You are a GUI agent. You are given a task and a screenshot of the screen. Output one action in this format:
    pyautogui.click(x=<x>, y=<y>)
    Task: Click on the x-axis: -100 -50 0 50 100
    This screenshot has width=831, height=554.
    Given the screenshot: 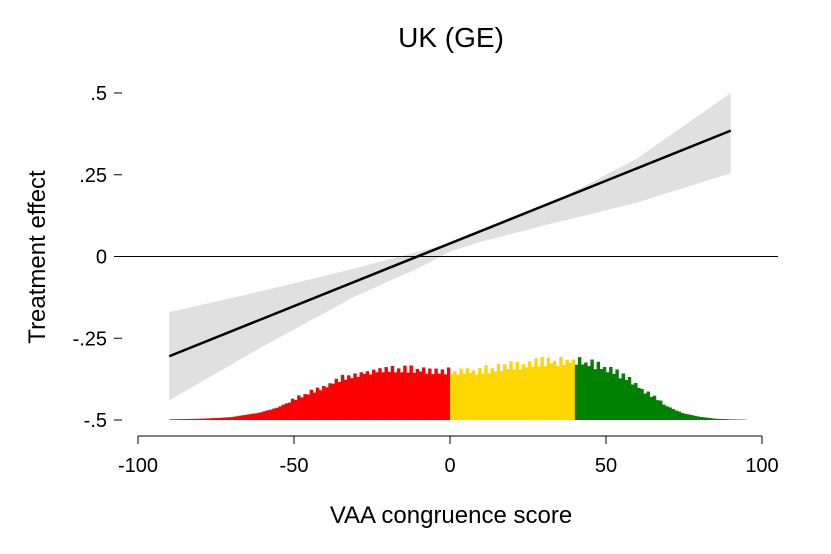 What is the action you would take?
    pyautogui.click(x=448, y=456)
    